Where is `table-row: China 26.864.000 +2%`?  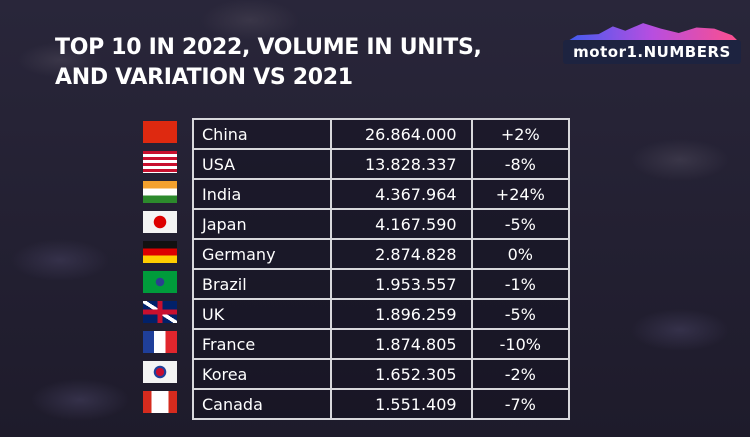
table-row: China 26.864.000 +2% is located at coordinates (381, 134).